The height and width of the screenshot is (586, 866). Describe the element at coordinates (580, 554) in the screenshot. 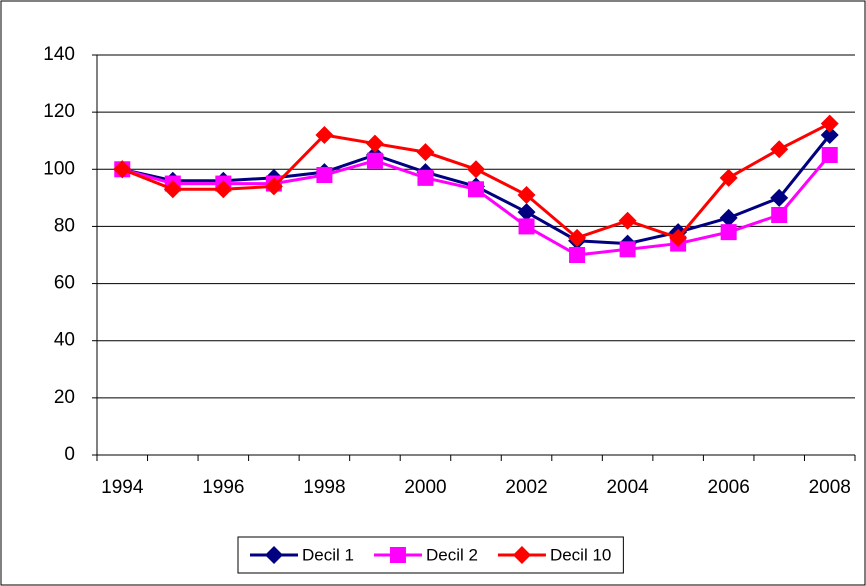

I see `legend-label: Decil 10` at that location.